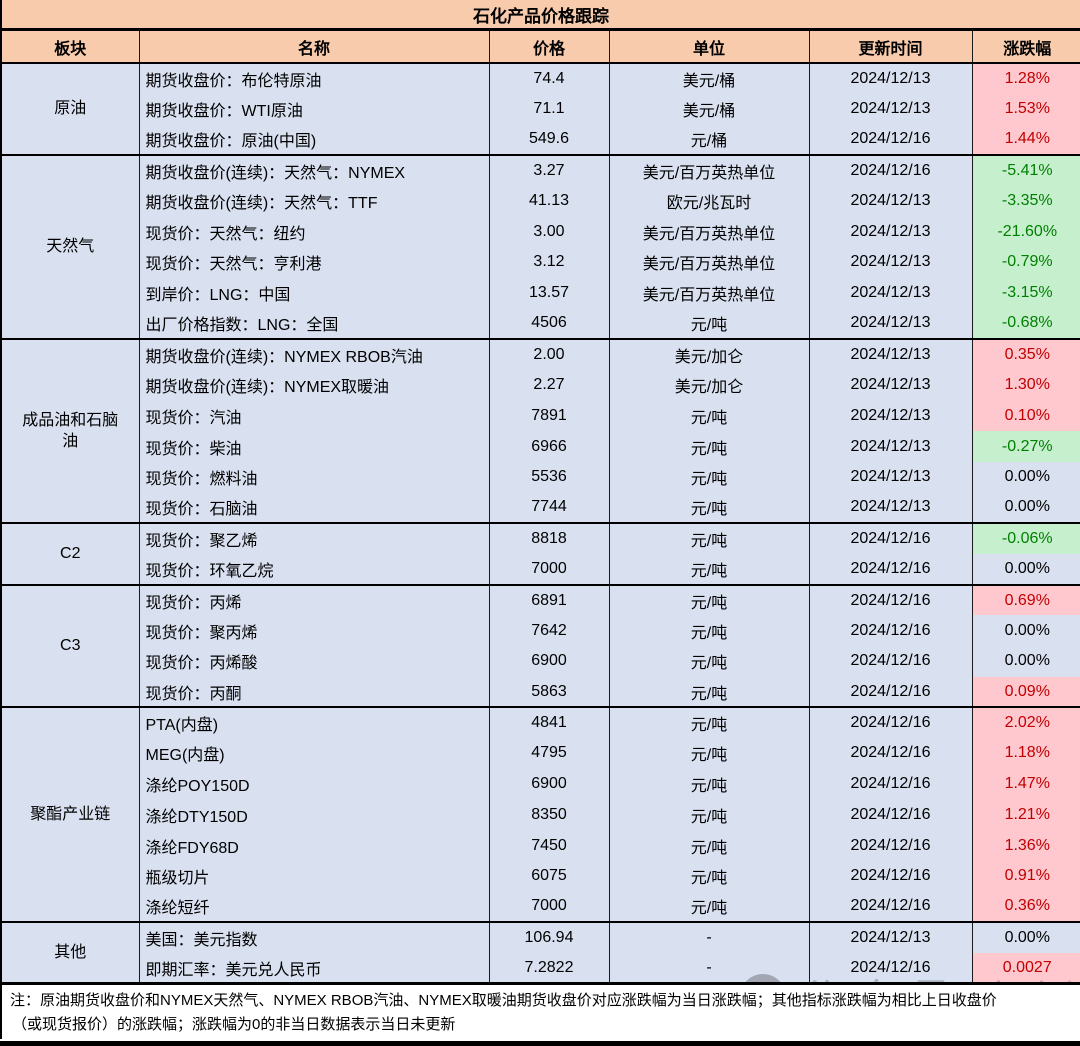 The width and height of the screenshot is (1080, 1046). Describe the element at coordinates (708, 140) in the screenshot. I see `unit-cell: 元/桶` at that location.